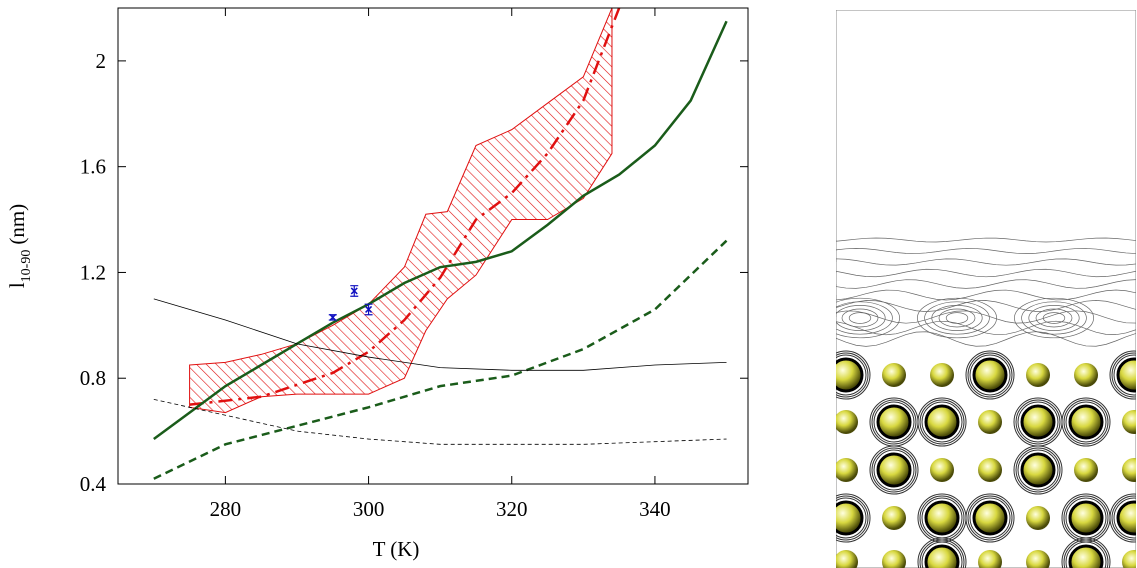  What do you see at coordinates (19, 246) in the screenshot?
I see `y-axis-label: l10-90 (nm)` at bounding box center [19, 246].